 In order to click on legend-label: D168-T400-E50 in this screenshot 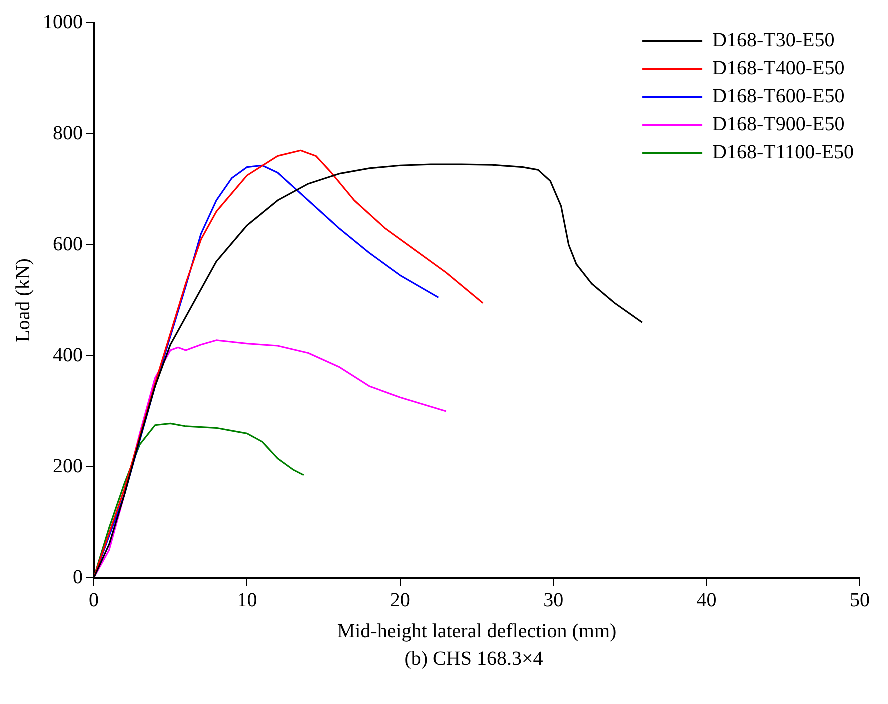, I will do `click(778, 68)`.